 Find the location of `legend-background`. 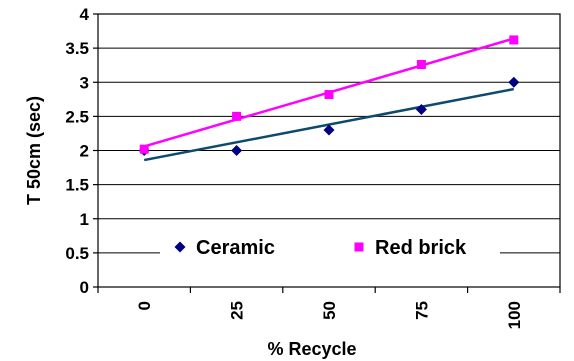

legend-background is located at coordinates (330, 247).